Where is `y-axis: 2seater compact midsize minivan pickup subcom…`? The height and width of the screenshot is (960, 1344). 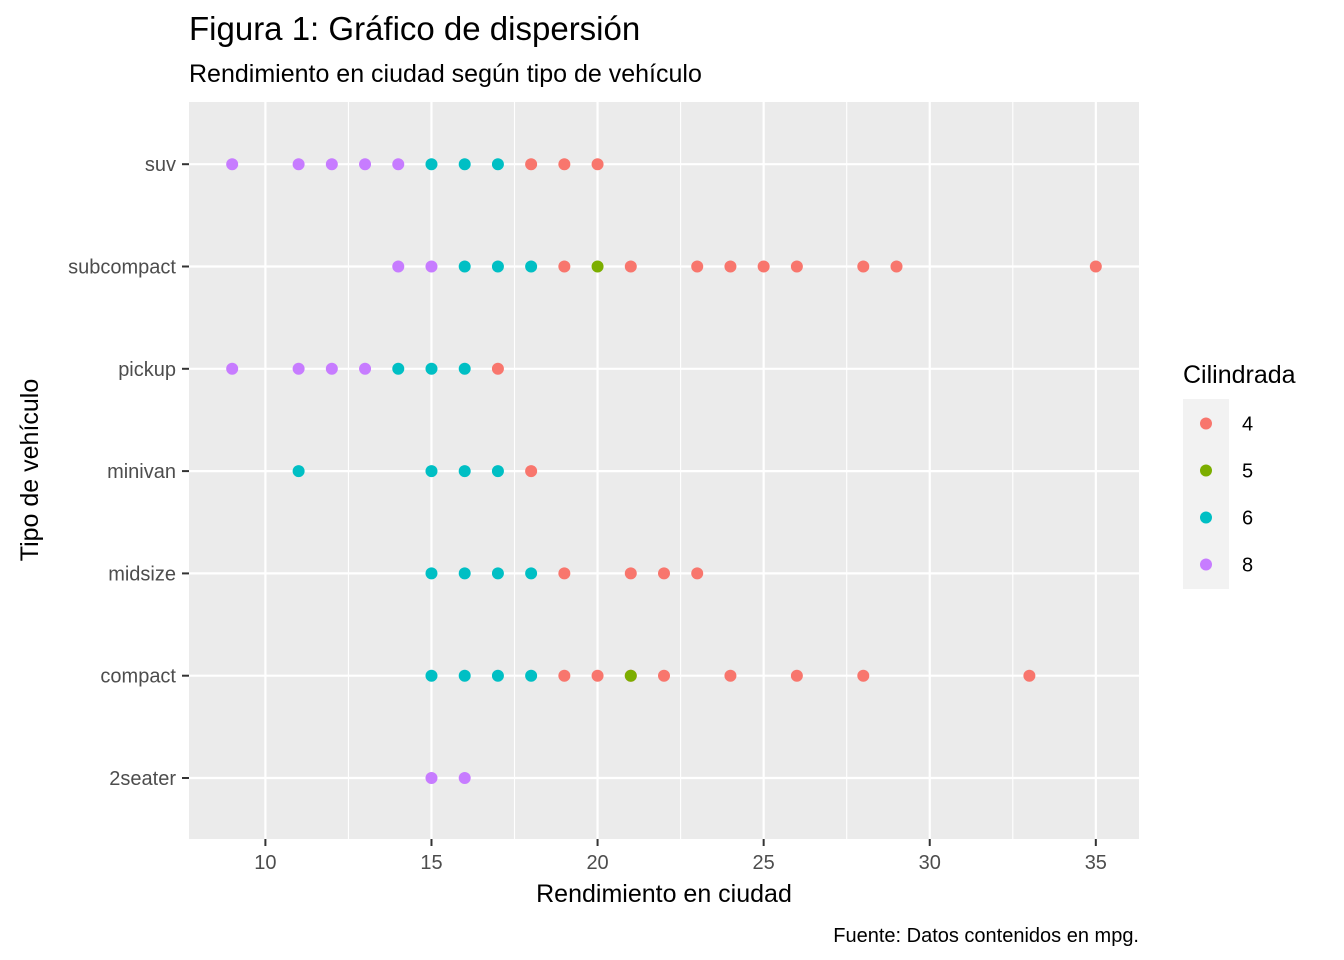 y-axis: 2seater compact midsize minivan pickup subcom… is located at coordinates (128, 472).